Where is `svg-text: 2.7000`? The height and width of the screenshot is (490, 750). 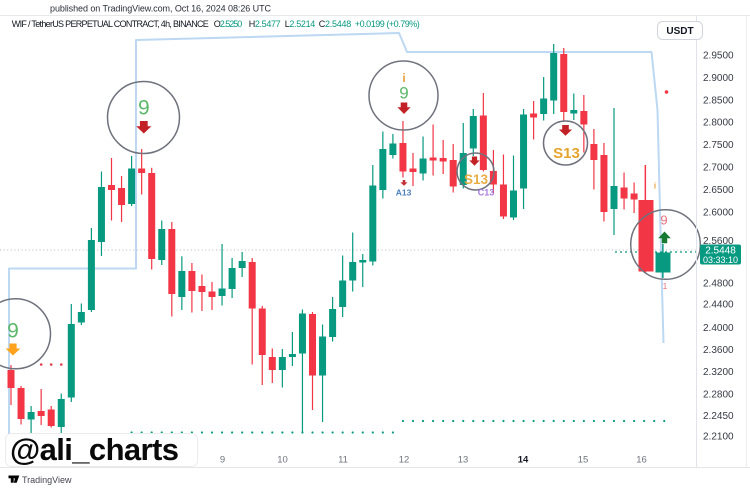
svg-text: 2.7000 is located at coordinates (718, 168).